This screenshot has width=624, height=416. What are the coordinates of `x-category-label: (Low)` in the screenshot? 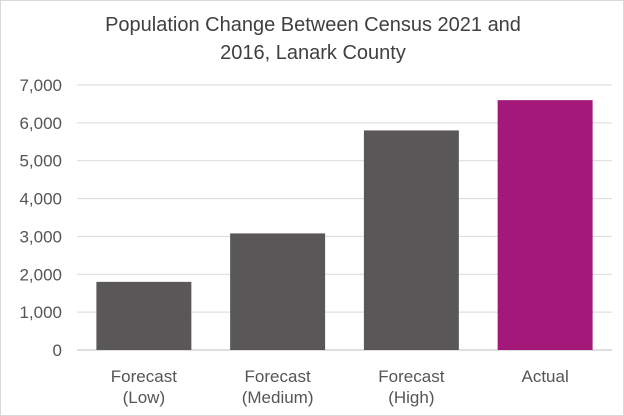 It's located at (144, 397).